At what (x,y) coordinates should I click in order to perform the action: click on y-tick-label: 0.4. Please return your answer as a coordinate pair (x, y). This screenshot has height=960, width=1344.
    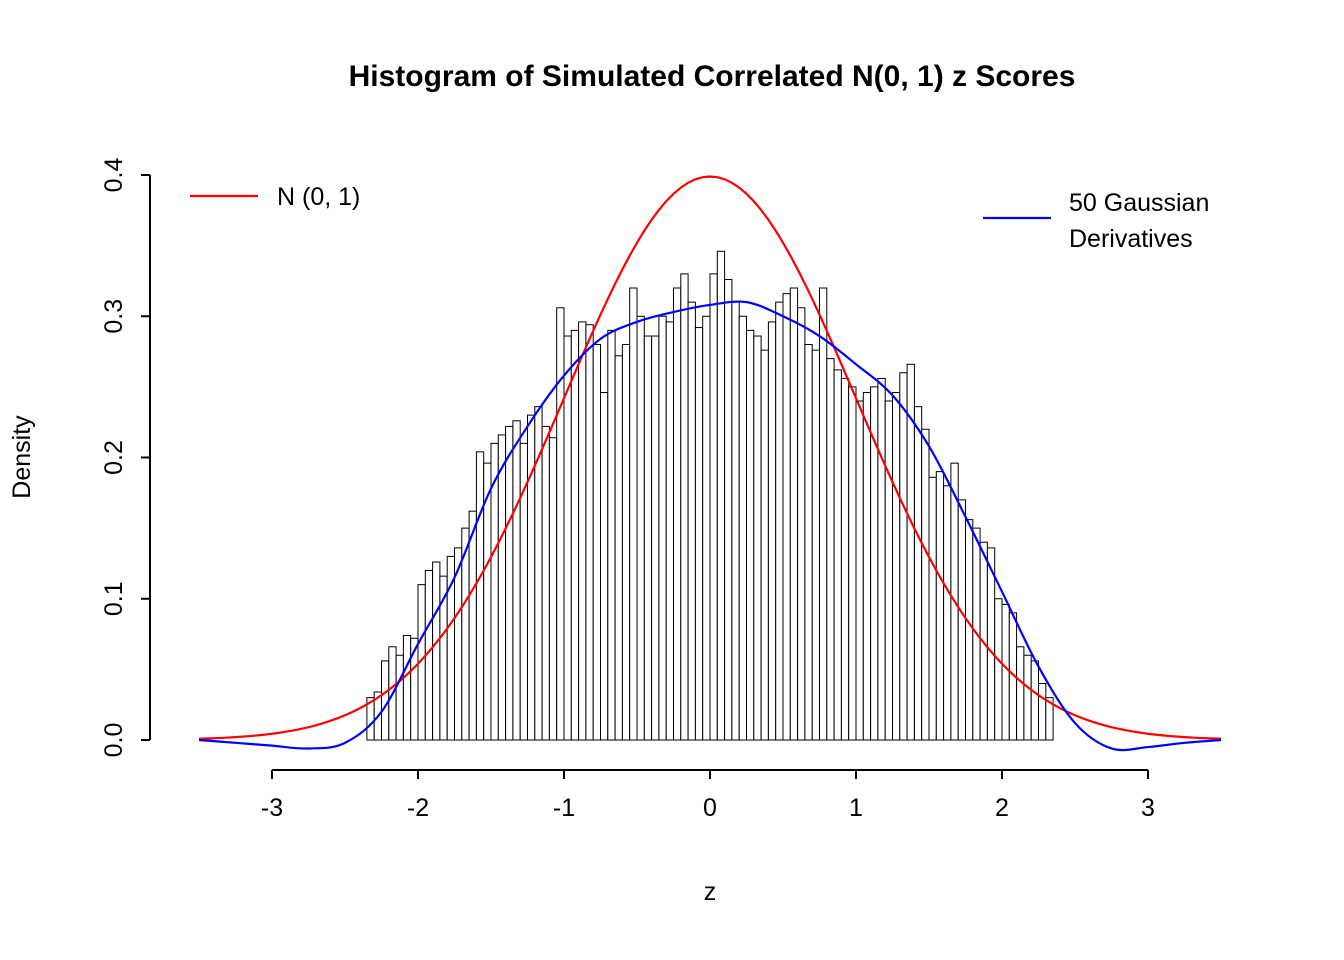
    Looking at the image, I should click on (114, 175).